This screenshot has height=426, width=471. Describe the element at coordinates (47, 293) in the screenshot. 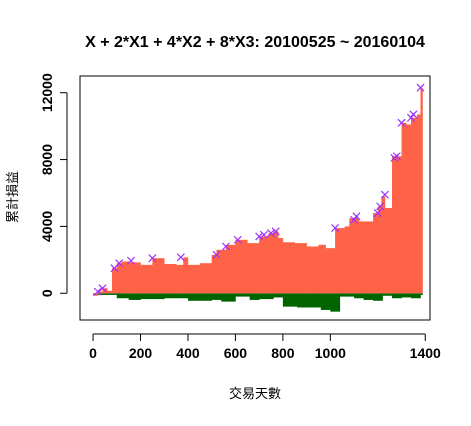

I see `y-tick-label: 0` at that location.